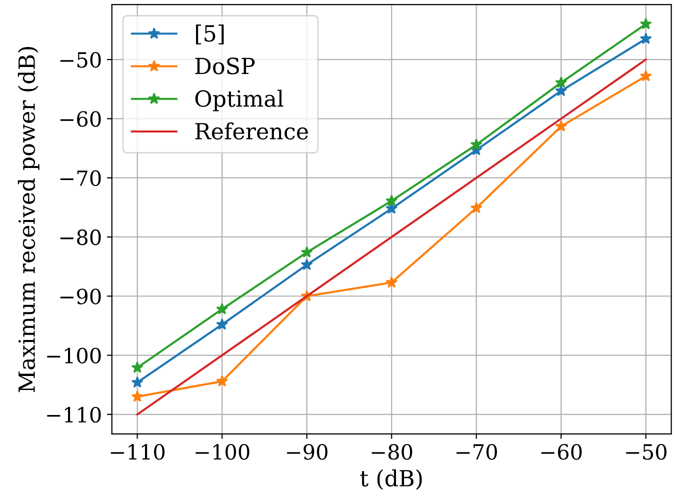 The height and width of the screenshot is (504, 674). What do you see at coordinates (392, 452) in the screenshot?
I see `x-tick-label: −80` at bounding box center [392, 452].